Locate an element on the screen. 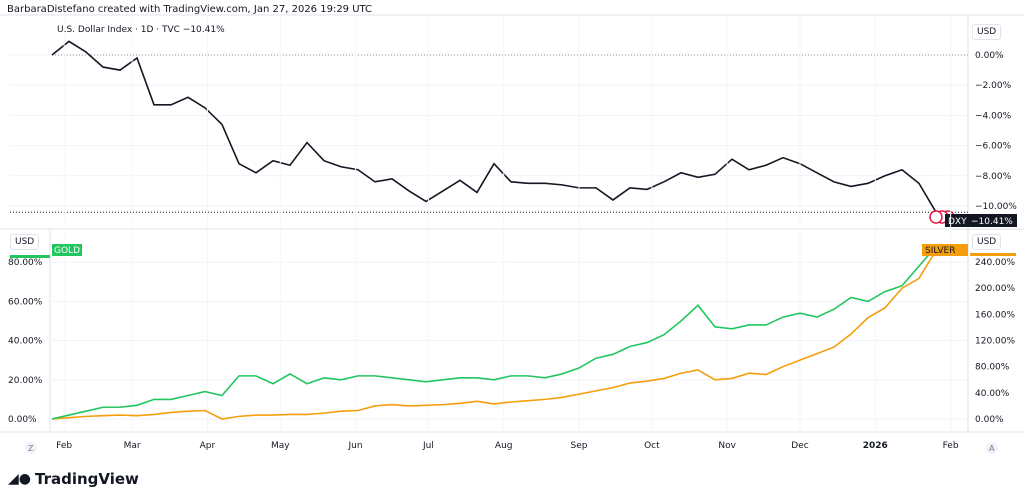  x-tick-label: Nov is located at coordinates (727, 446).